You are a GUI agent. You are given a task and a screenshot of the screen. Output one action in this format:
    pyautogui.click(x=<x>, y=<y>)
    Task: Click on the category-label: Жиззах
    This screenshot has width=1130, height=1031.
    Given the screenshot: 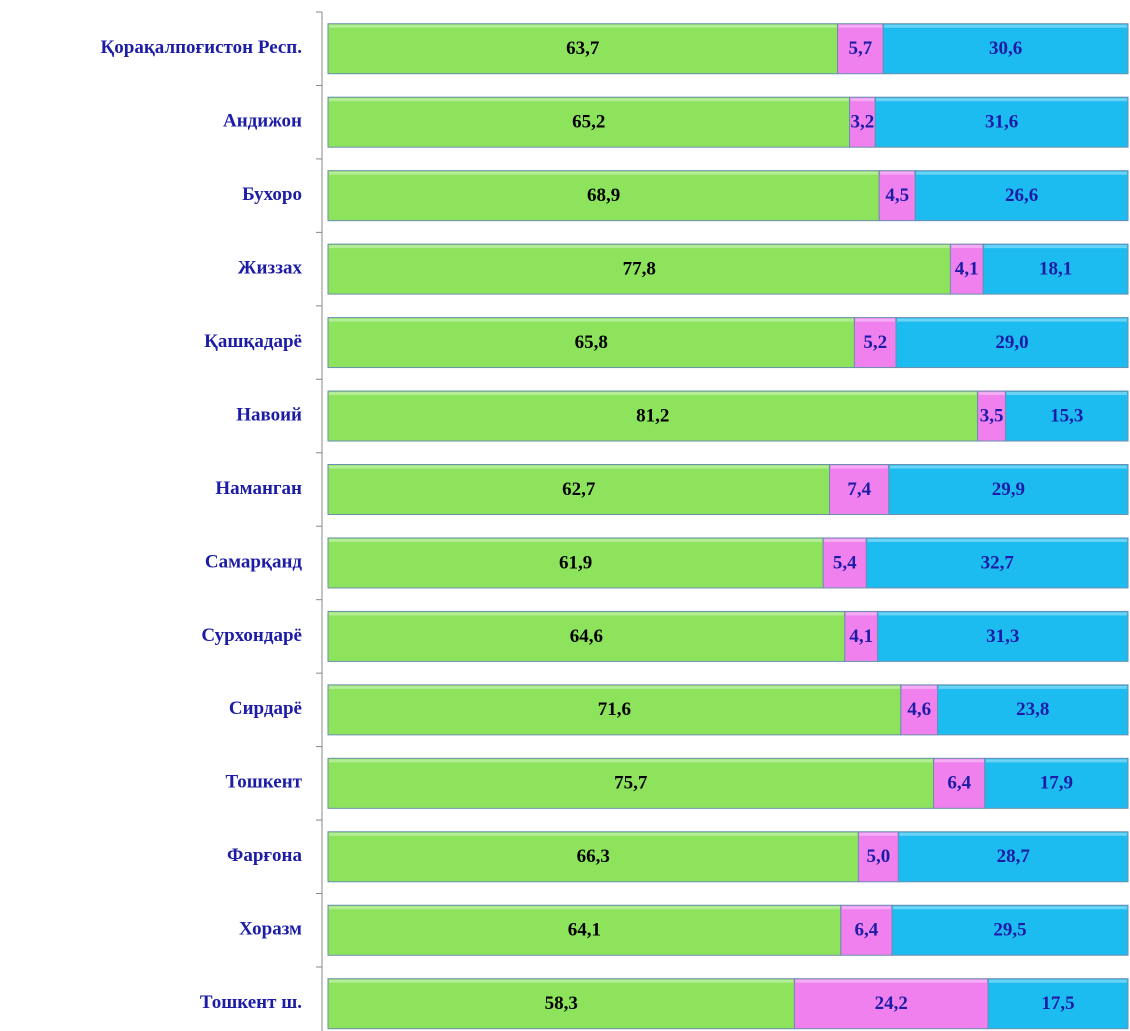 What is the action you would take?
    pyautogui.click(x=270, y=267)
    